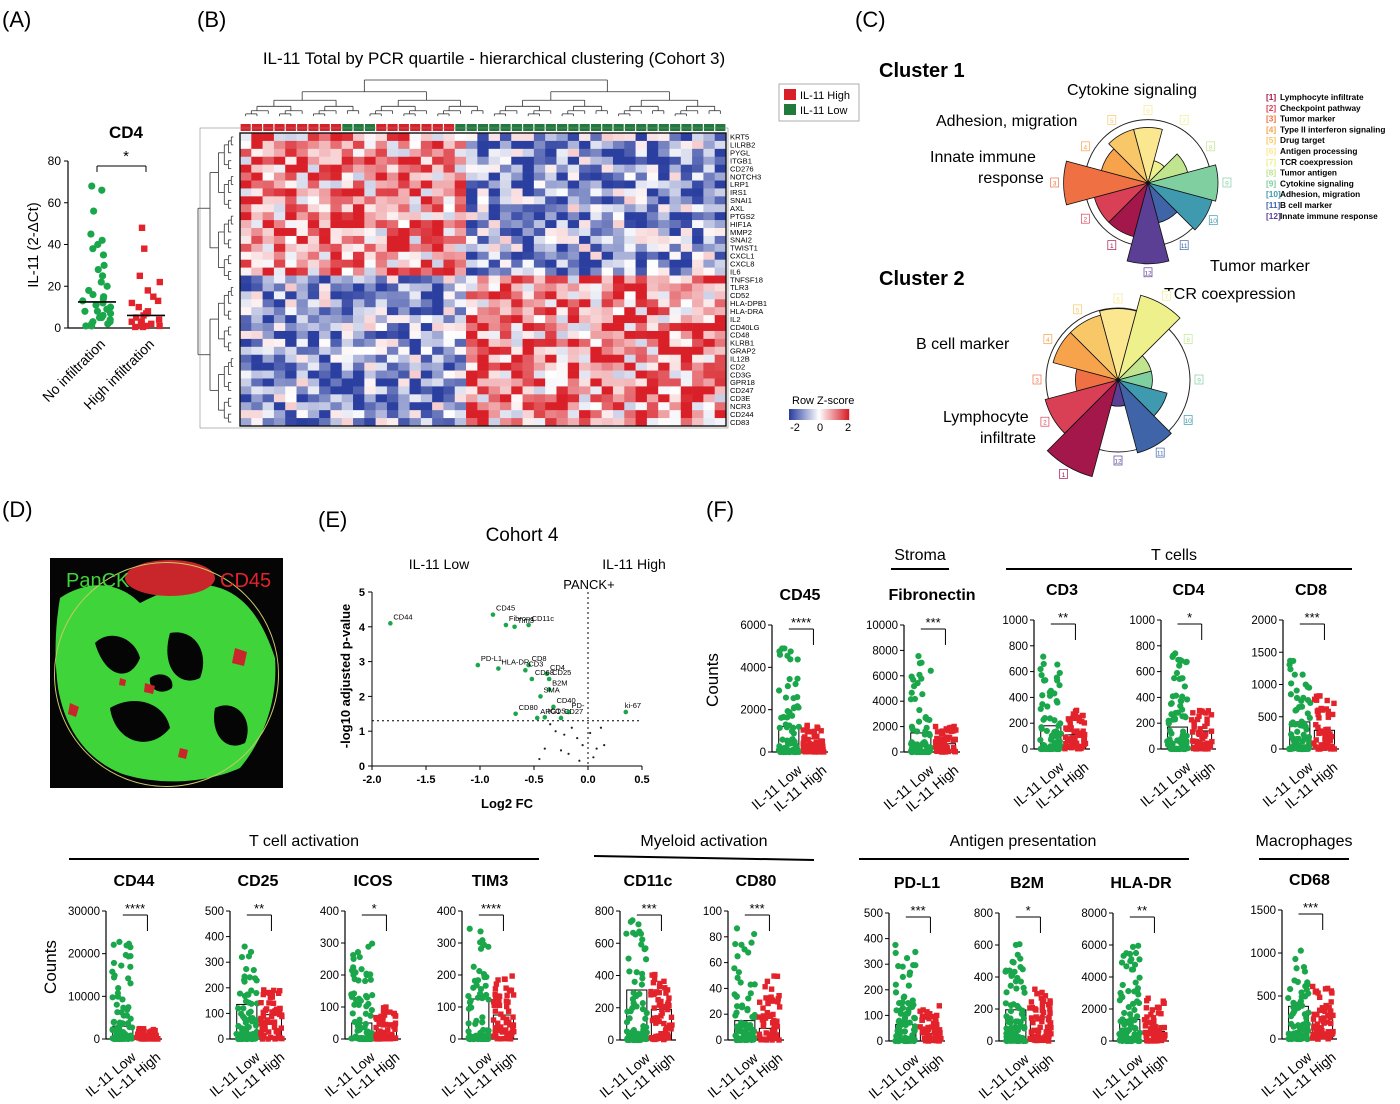 The image size is (1400, 1104). Describe the element at coordinates (745, 176) in the screenshot. I see `row-label: NOTCH3` at that location.